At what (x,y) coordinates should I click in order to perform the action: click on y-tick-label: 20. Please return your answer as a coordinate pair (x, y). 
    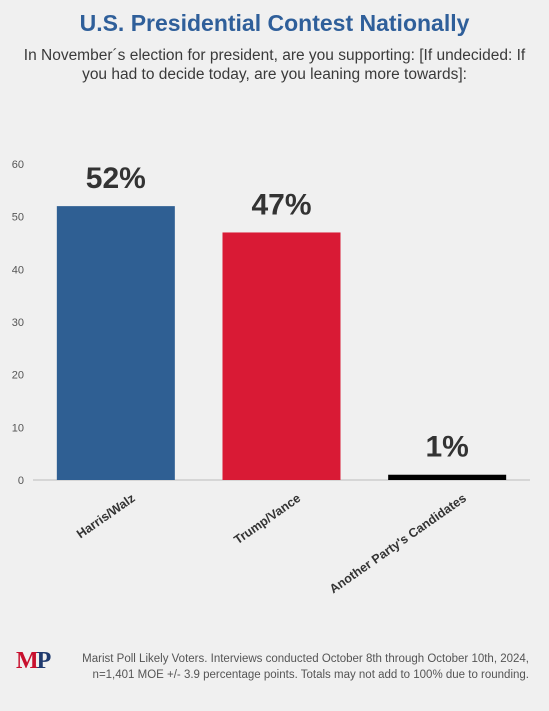
    Looking at the image, I should click on (18, 376).